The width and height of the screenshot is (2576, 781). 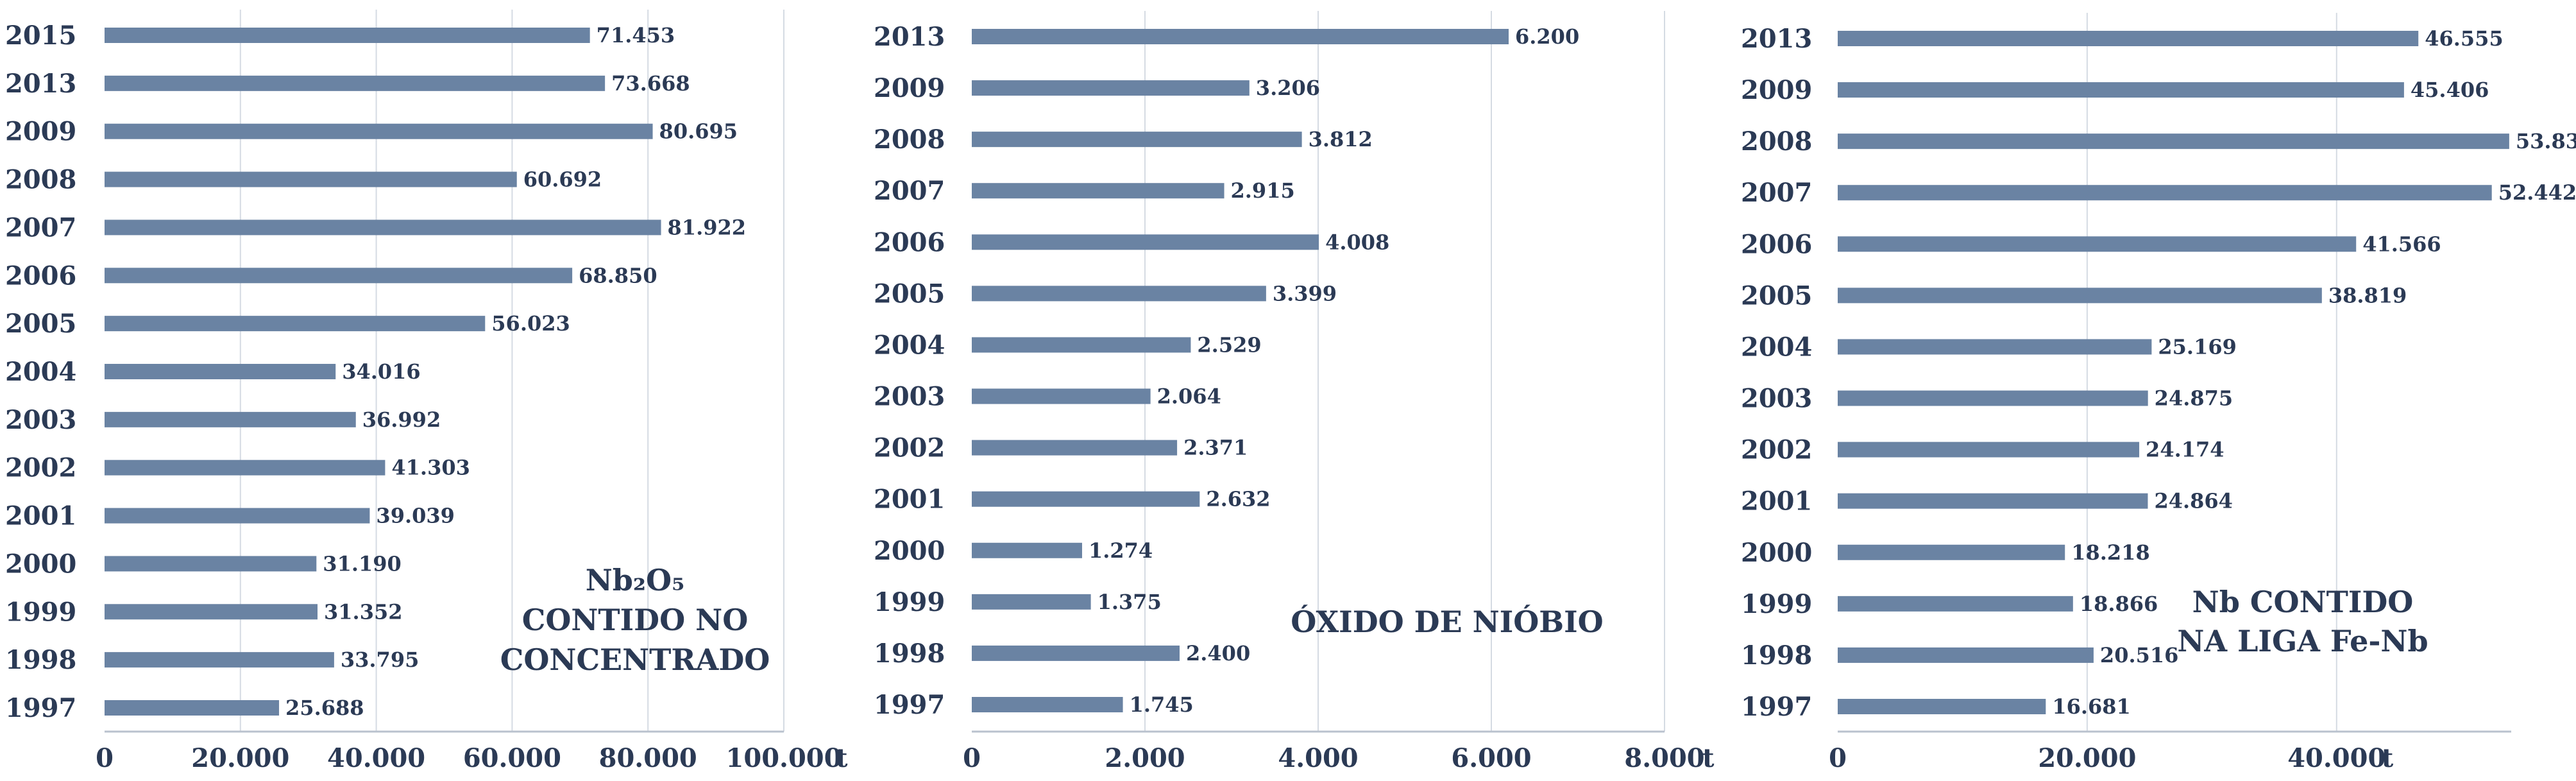 What do you see at coordinates (650, 83) in the screenshot?
I see `data-label: 73.668` at bounding box center [650, 83].